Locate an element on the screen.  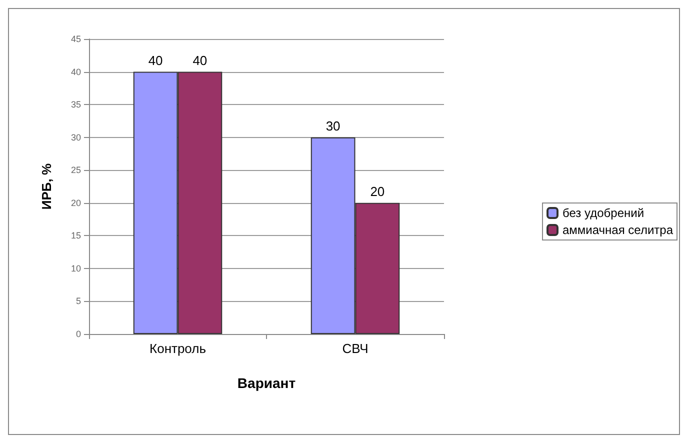
y-tick-label: 25 is located at coordinates (75, 170).